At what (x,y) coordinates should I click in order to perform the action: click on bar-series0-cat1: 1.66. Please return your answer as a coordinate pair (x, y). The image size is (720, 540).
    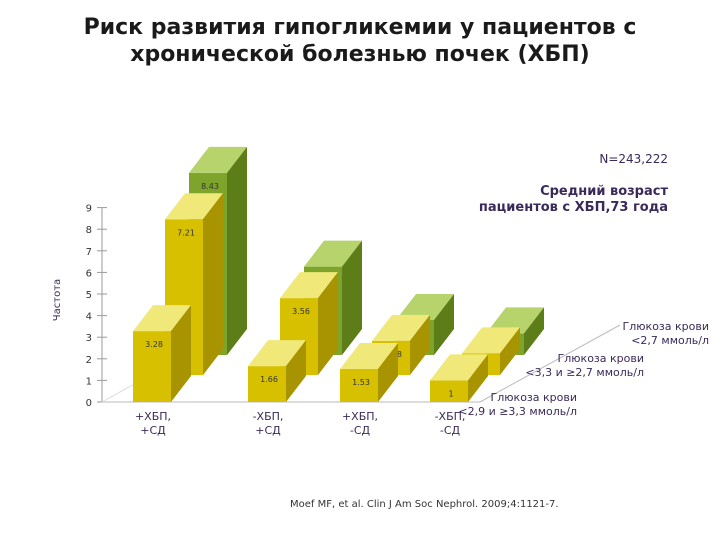
    Looking at the image, I should click on (277, 371).